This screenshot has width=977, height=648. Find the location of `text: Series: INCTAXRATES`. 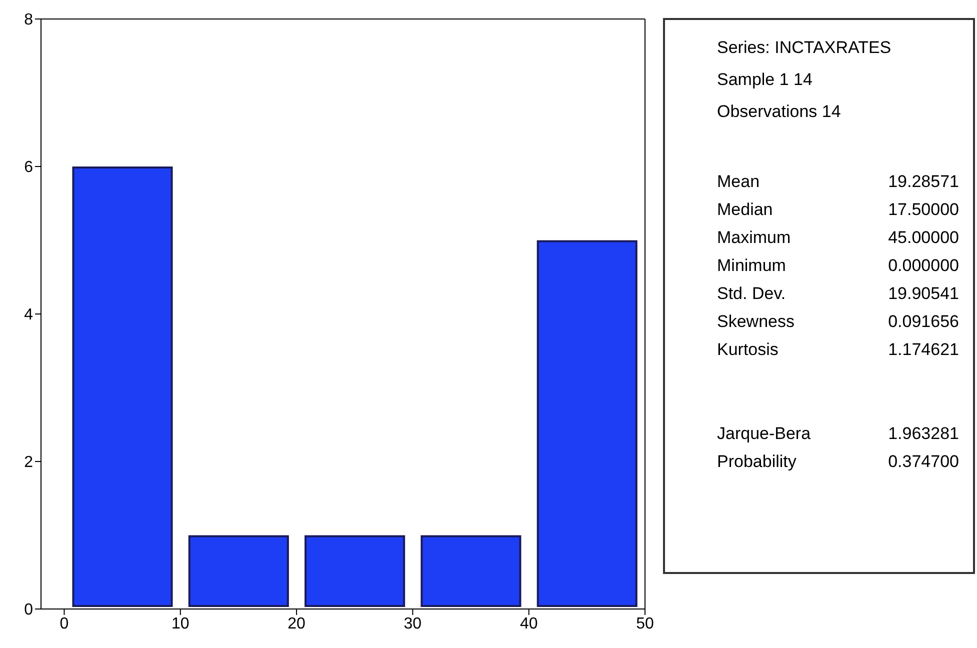

text: Series: INCTAXRATES is located at coordinates (804, 48).